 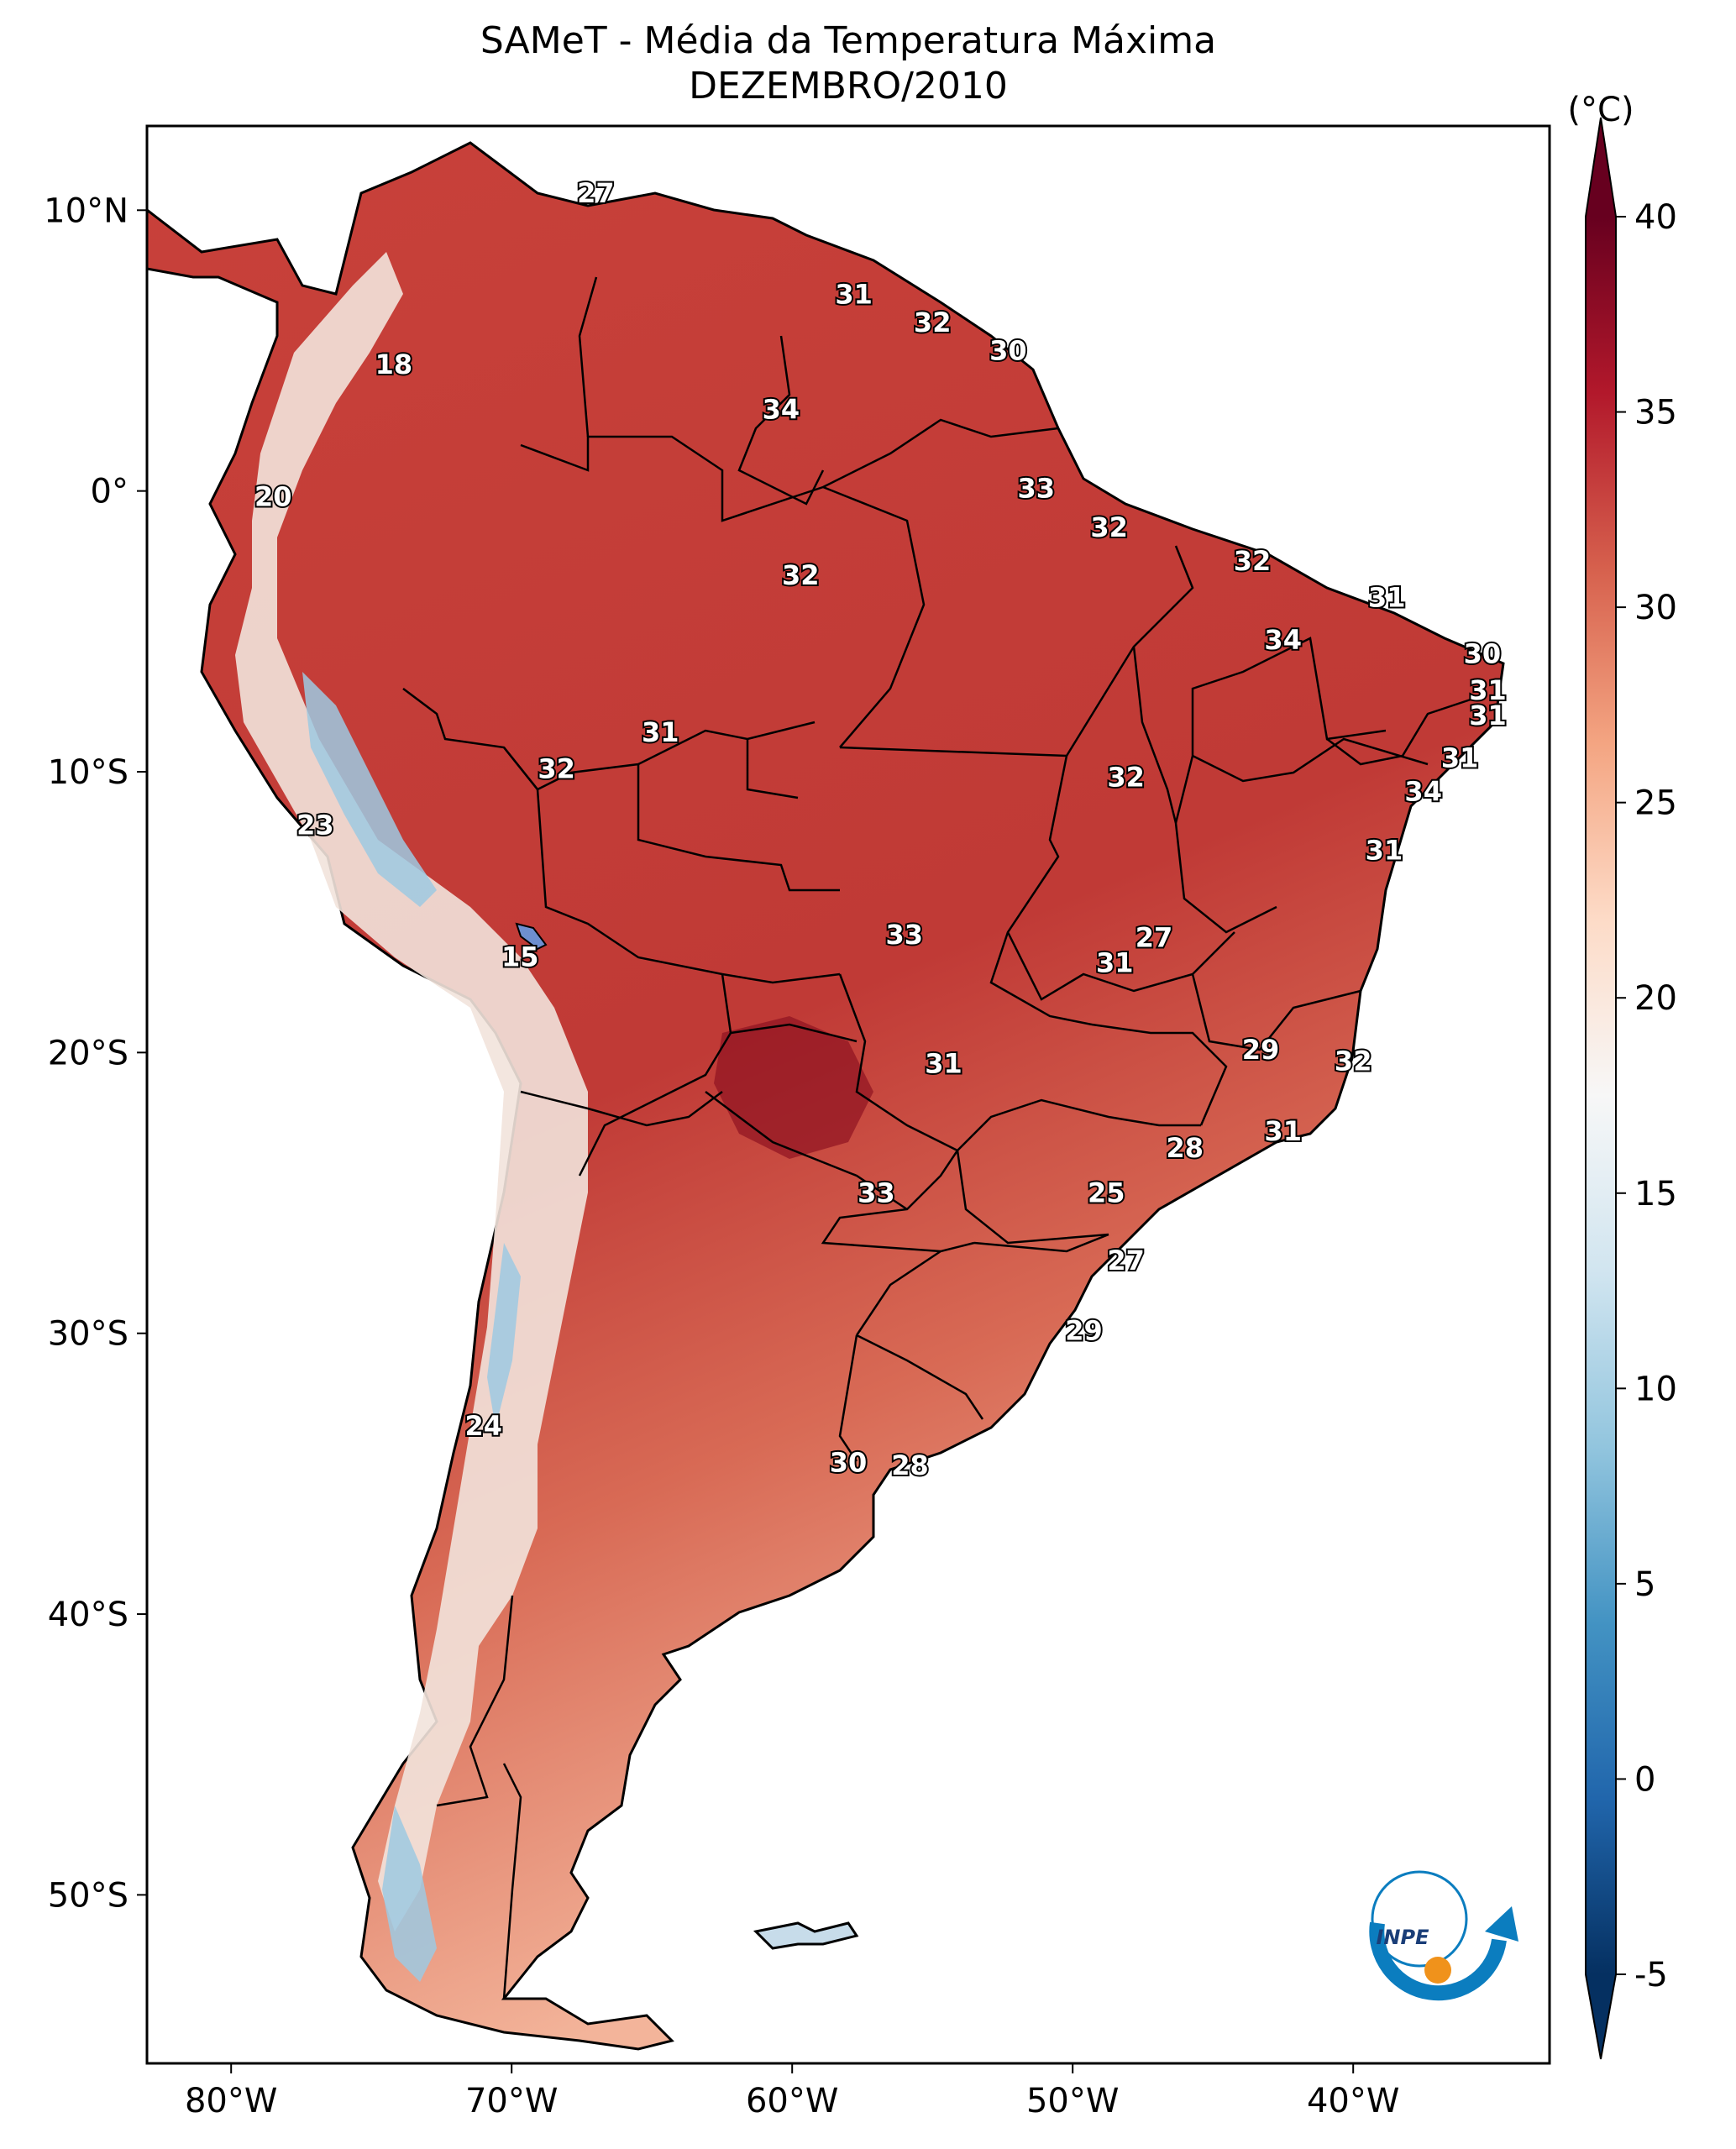 I want to click on colorbar-ticks: 40 35 30 25 20 15 10 5 0 -5, so click(x=1646, y=1096).